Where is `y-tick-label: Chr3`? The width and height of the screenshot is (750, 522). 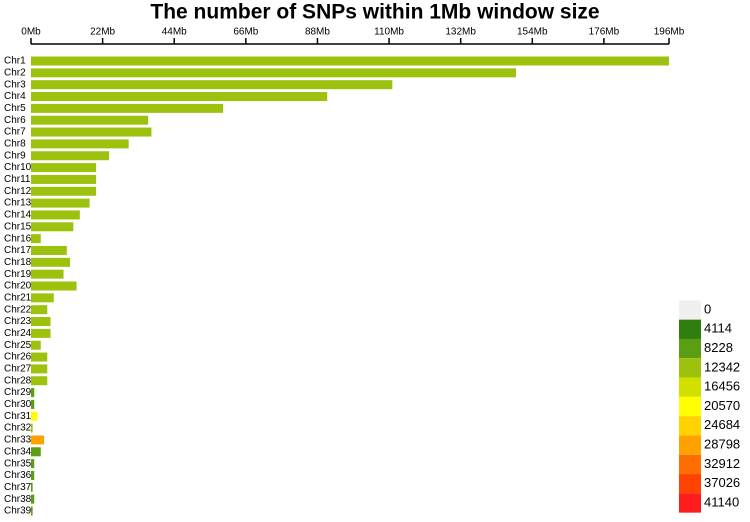 y-tick-label: Chr3 is located at coordinates (15, 84).